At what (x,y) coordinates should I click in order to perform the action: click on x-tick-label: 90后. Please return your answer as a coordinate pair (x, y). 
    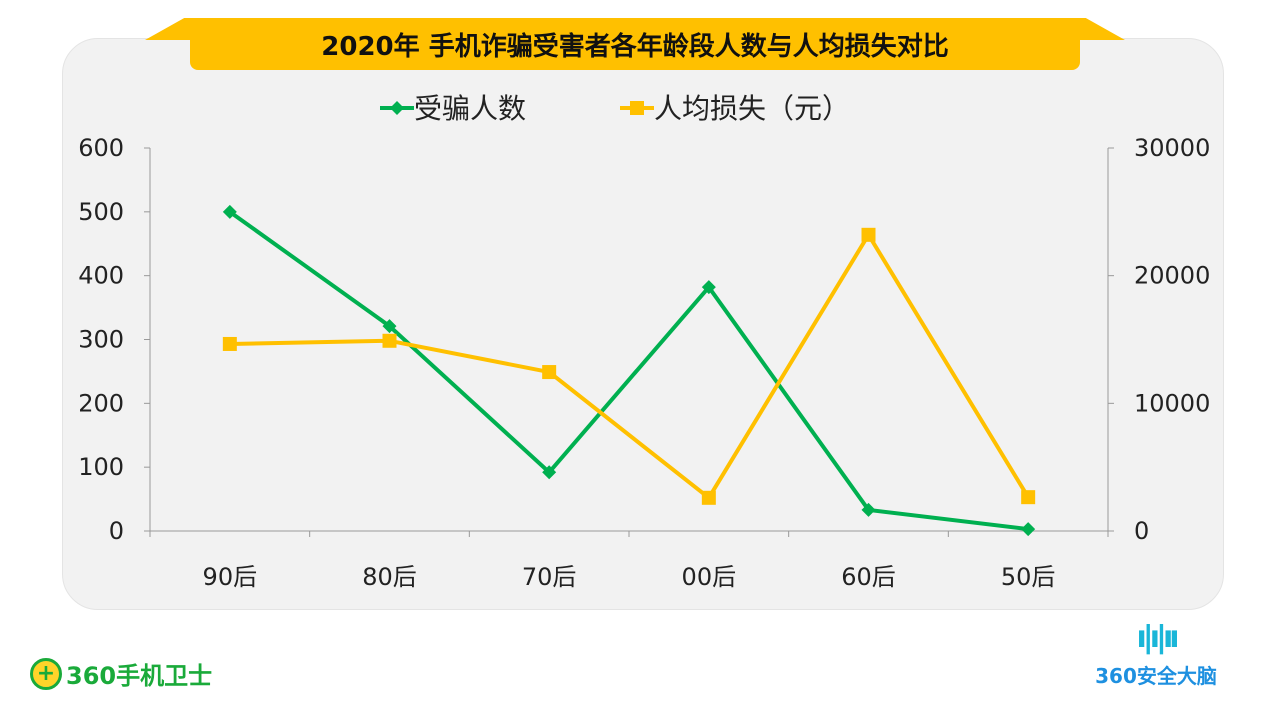
    Looking at the image, I should click on (230, 577).